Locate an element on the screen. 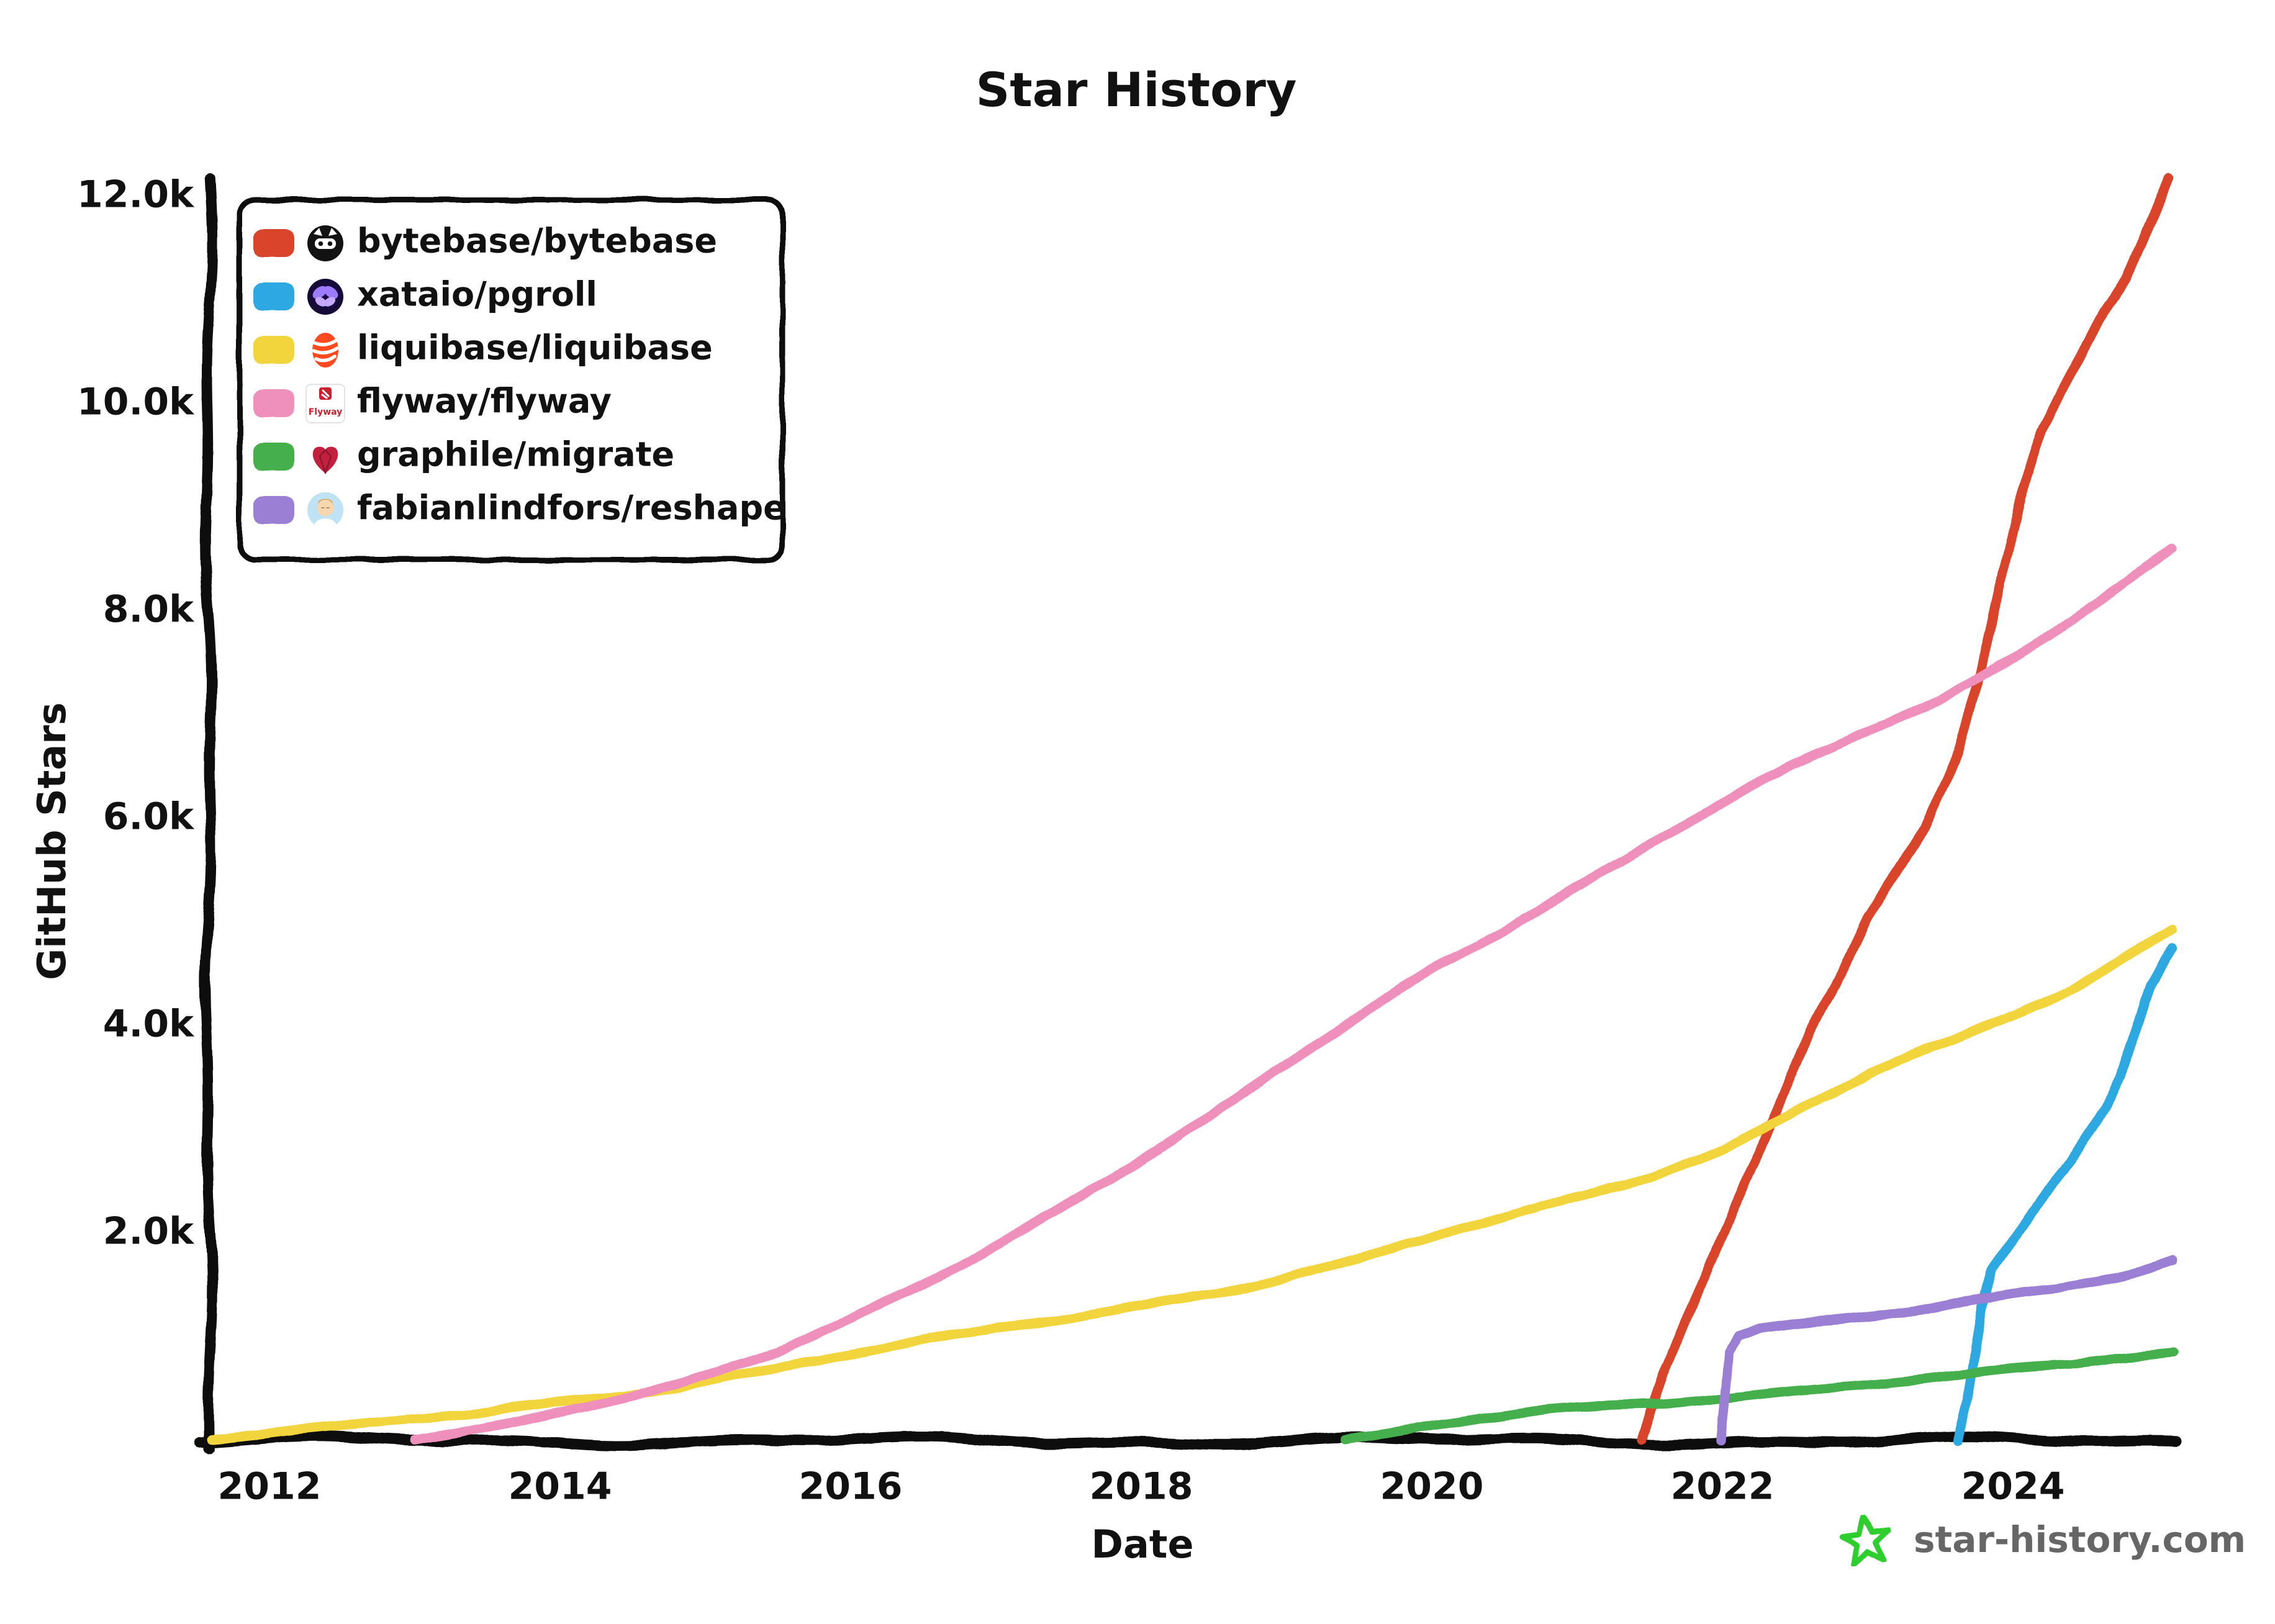 The height and width of the screenshot is (1624, 2275). avatar-icon is located at coordinates (325, 510).